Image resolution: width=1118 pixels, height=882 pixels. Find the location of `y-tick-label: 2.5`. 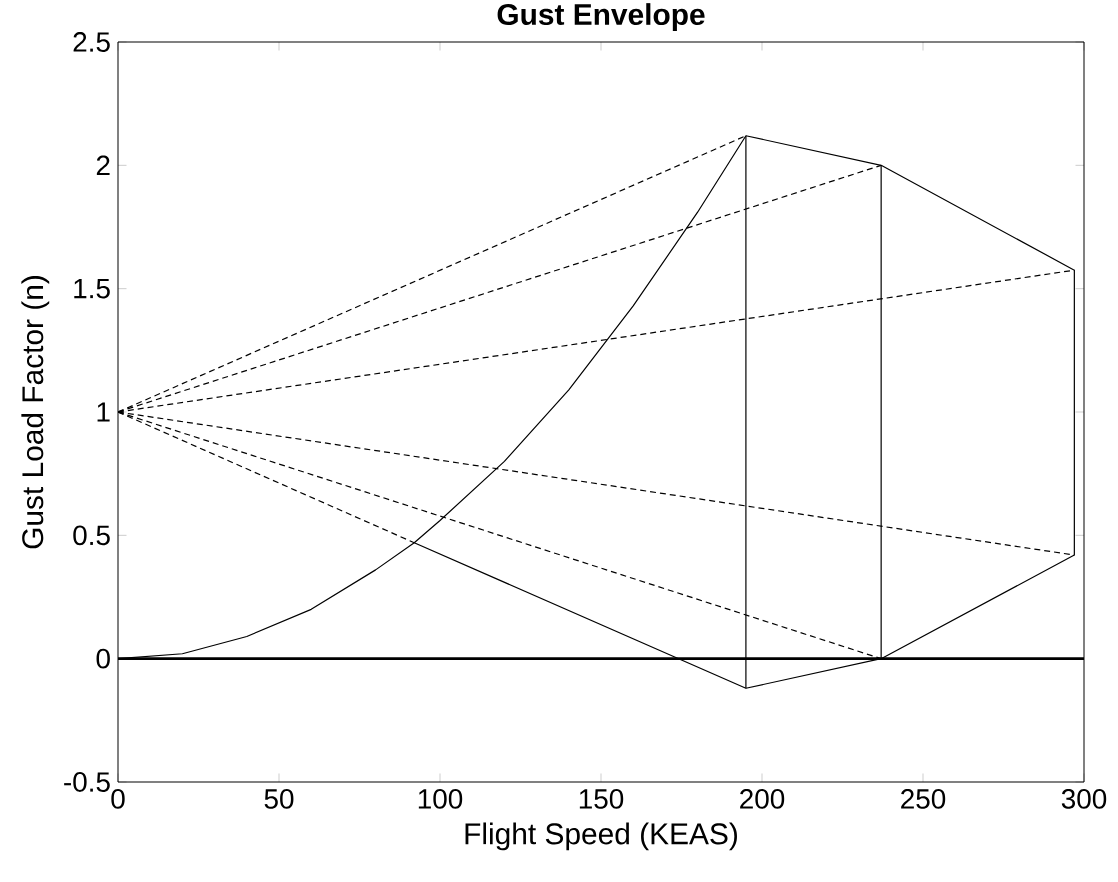

y-tick-label: 2.5 is located at coordinates (91, 42).